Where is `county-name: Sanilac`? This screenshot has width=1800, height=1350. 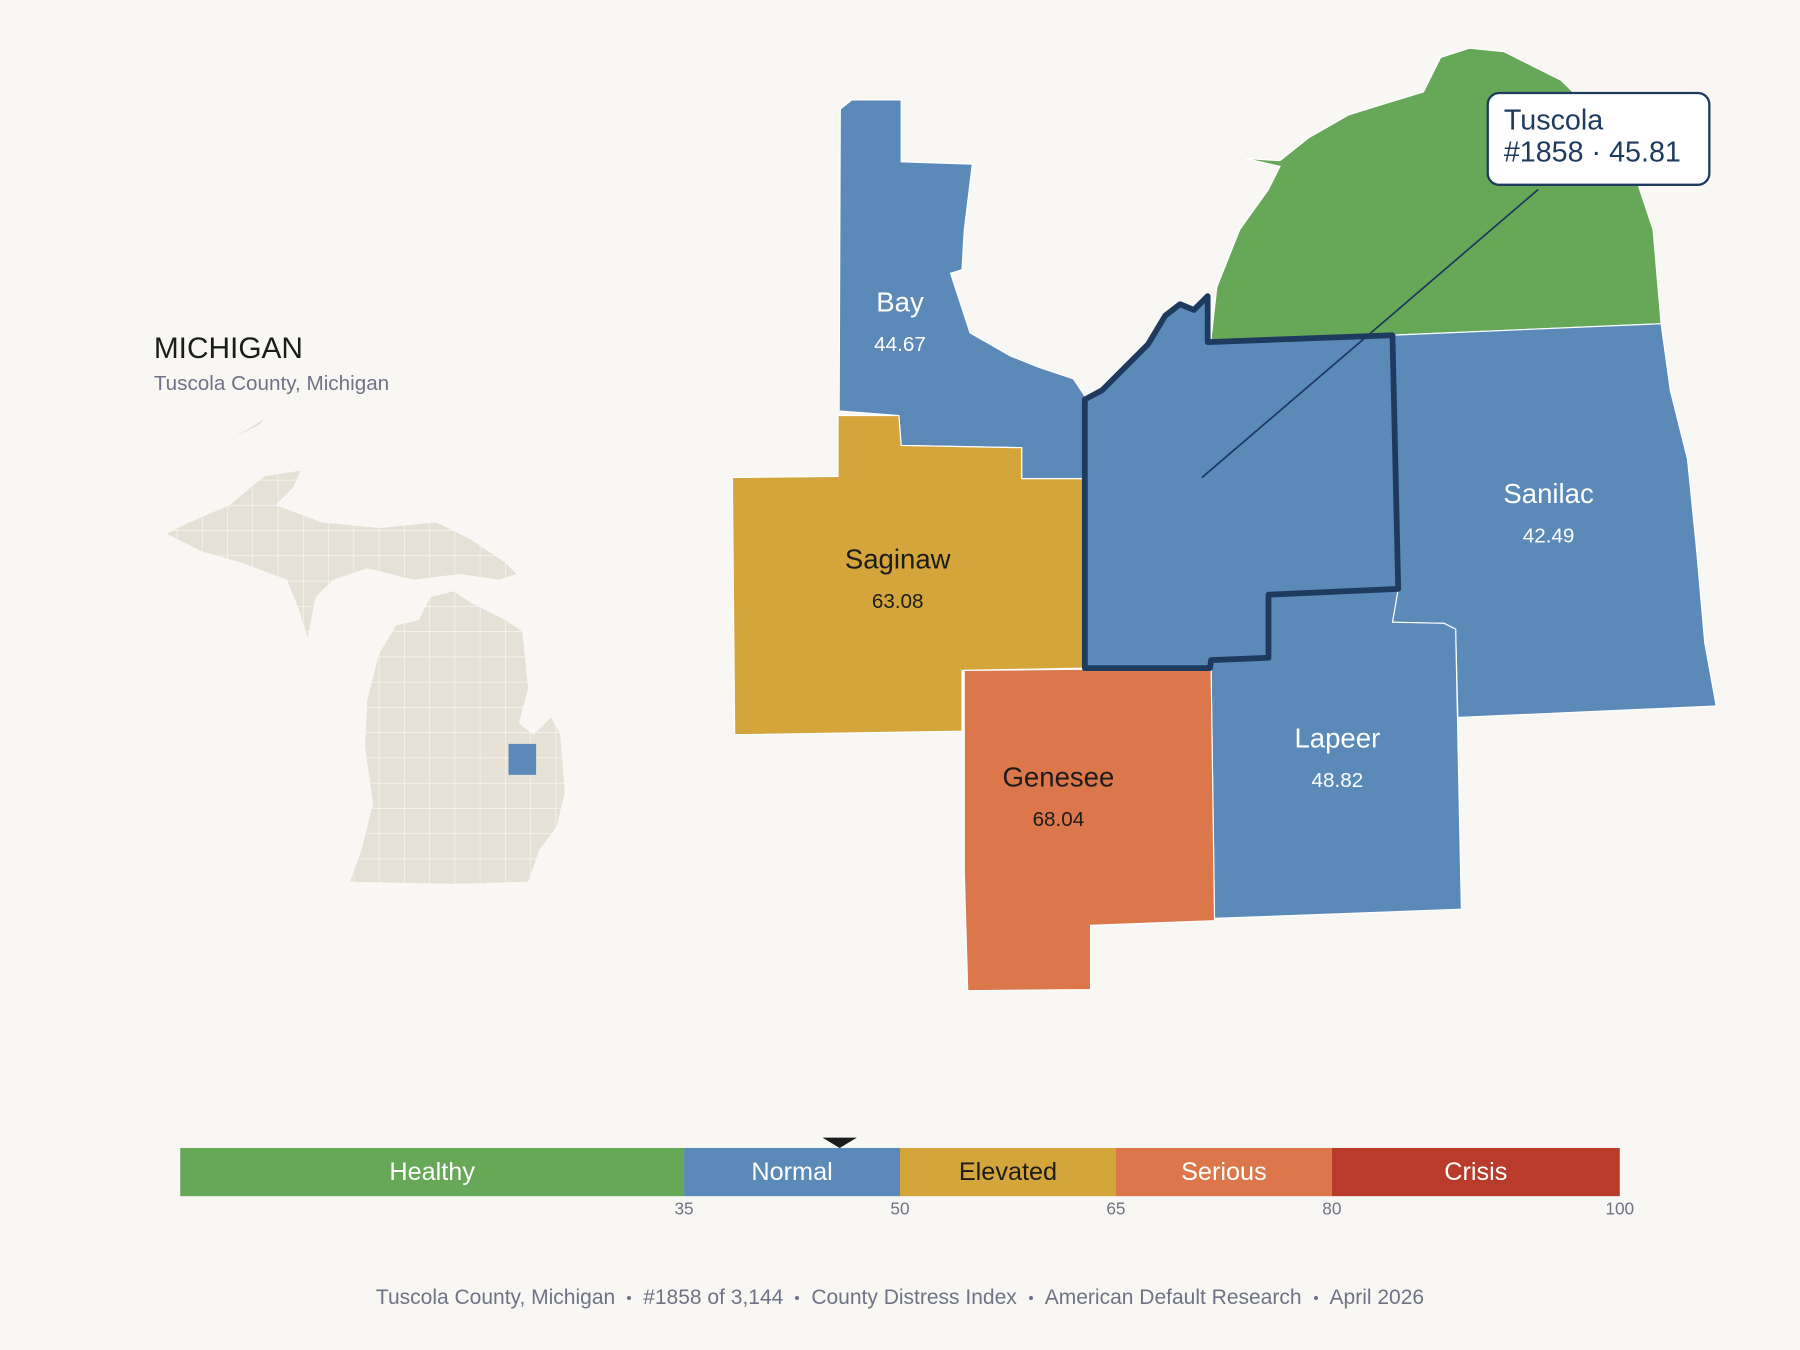
county-name: Sanilac is located at coordinates (1548, 493).